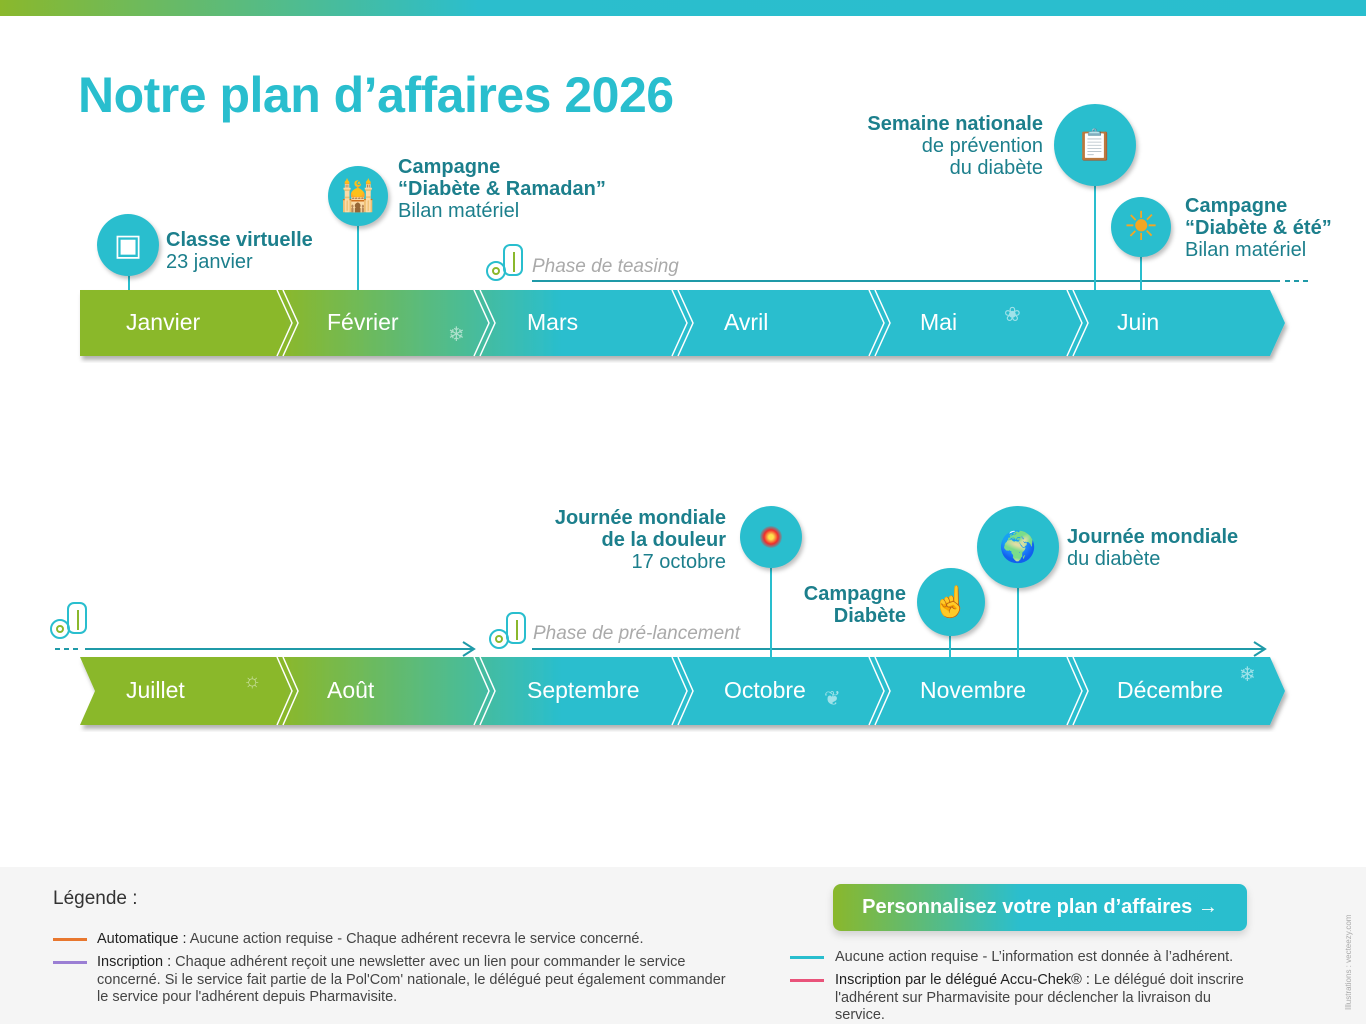 Image resolution: width=1366 pixels, height=1025 pixels. I want to click on event-semaine-nationale: Semaine nationale de prévention du diabète, so click(941, 146).